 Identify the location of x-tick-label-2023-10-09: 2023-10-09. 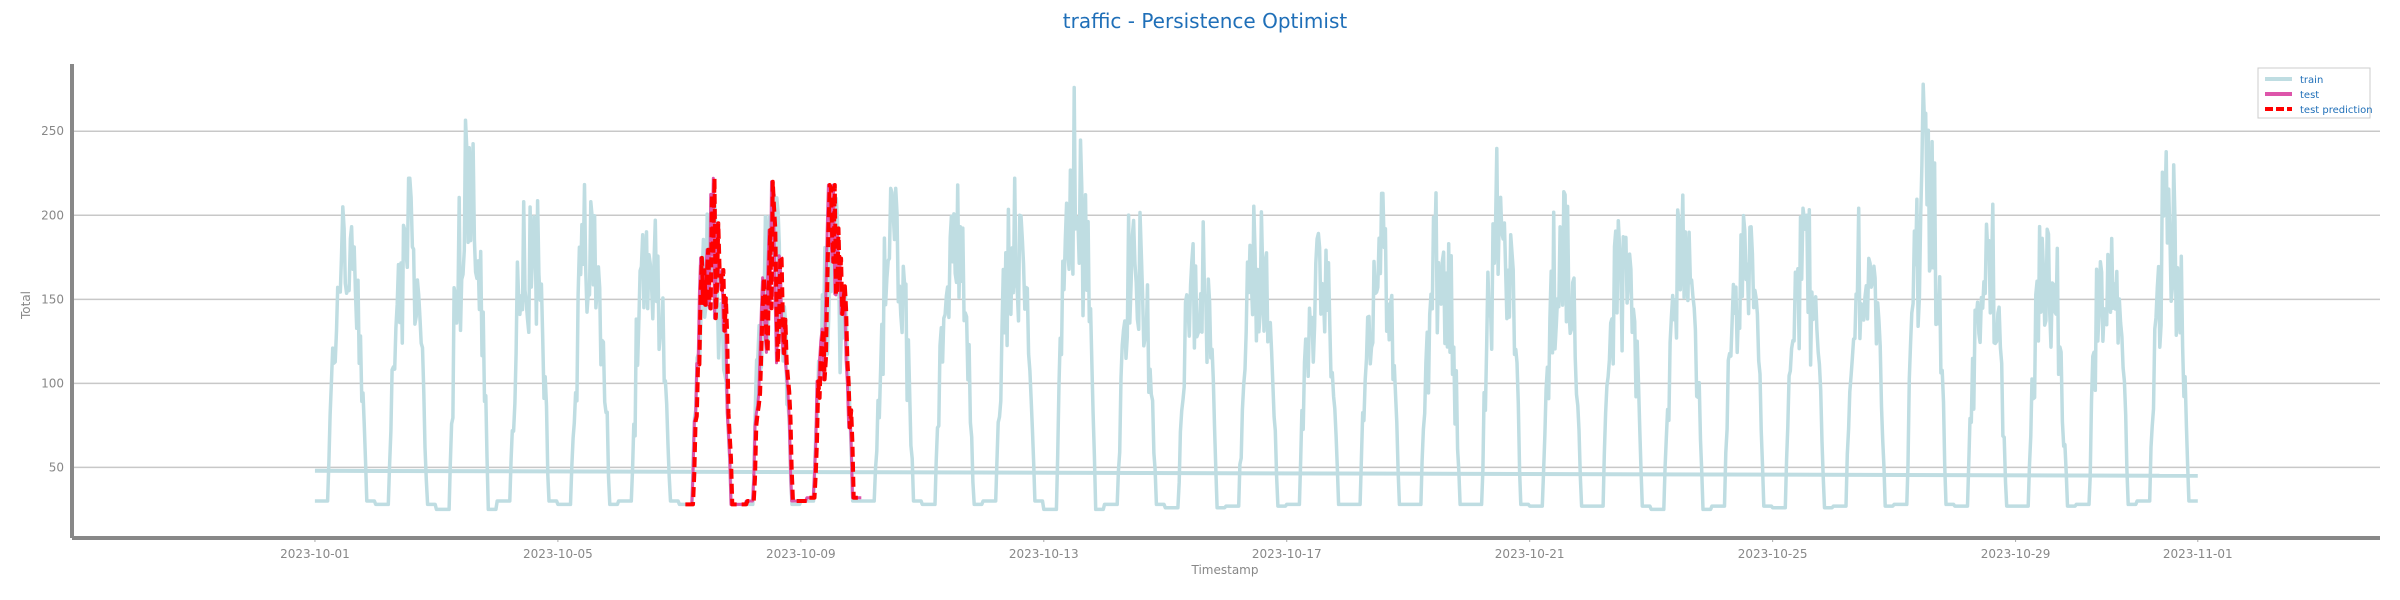
(801, 554).